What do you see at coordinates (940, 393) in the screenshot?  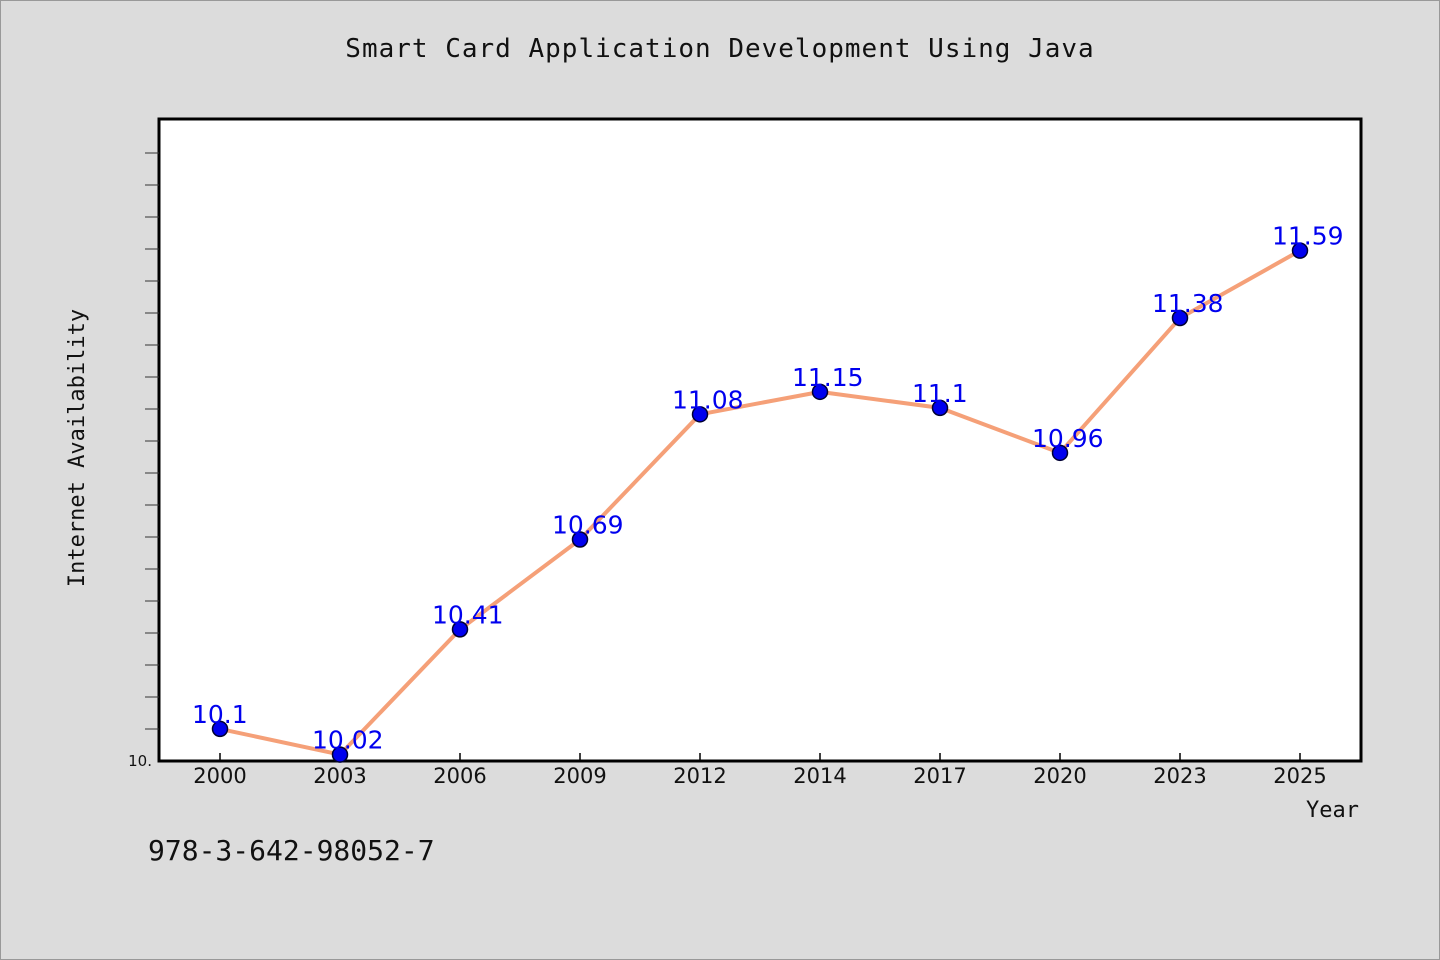 I see `data-label: 11.1` at bounding box center [940, 393].